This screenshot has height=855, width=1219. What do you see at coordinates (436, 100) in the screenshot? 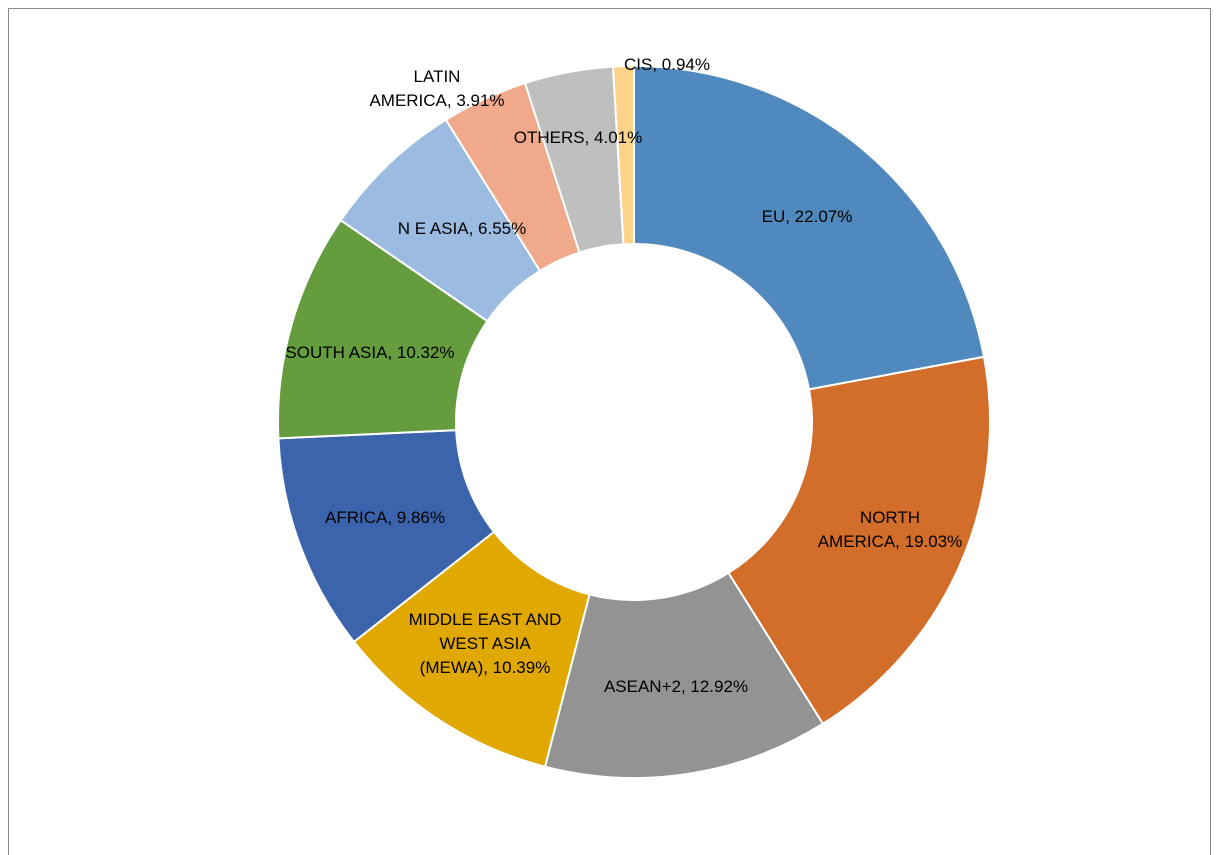
I see `data-label-line: AMERICA, 3.91%` at bounding box center [436, 100].